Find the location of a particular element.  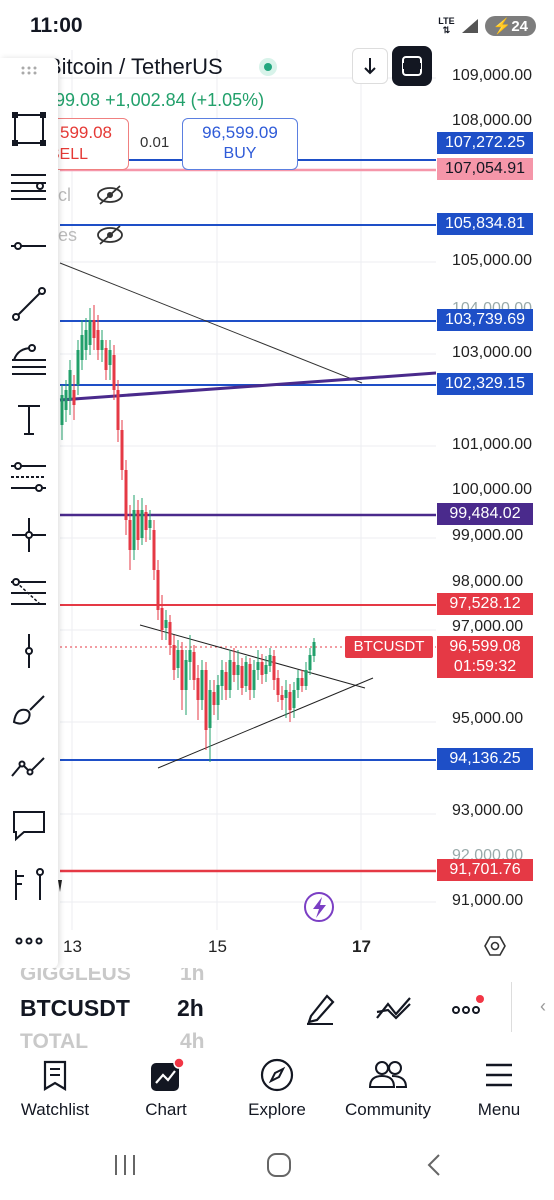

nav-watchlist: Watchlist is located at coordinates (55, 1093).